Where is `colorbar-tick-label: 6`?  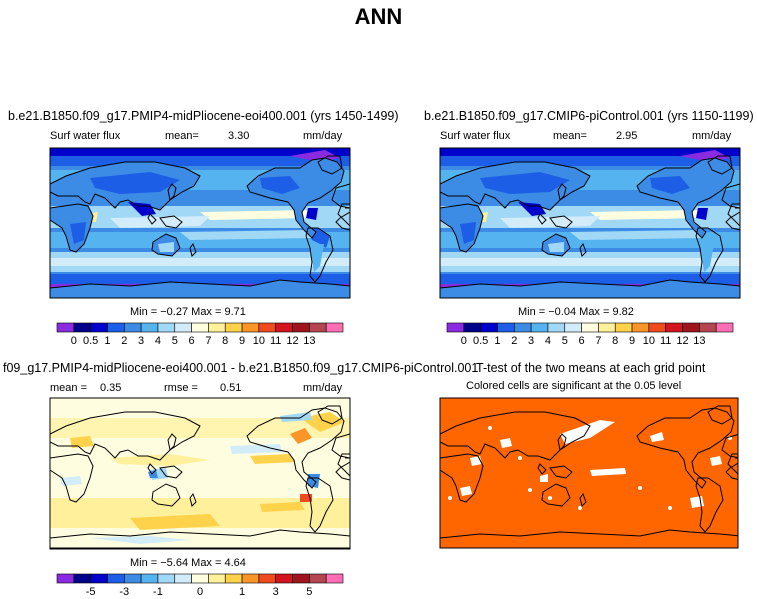 colorbar-tick-label: 6 is located at coordinates (582, 341).